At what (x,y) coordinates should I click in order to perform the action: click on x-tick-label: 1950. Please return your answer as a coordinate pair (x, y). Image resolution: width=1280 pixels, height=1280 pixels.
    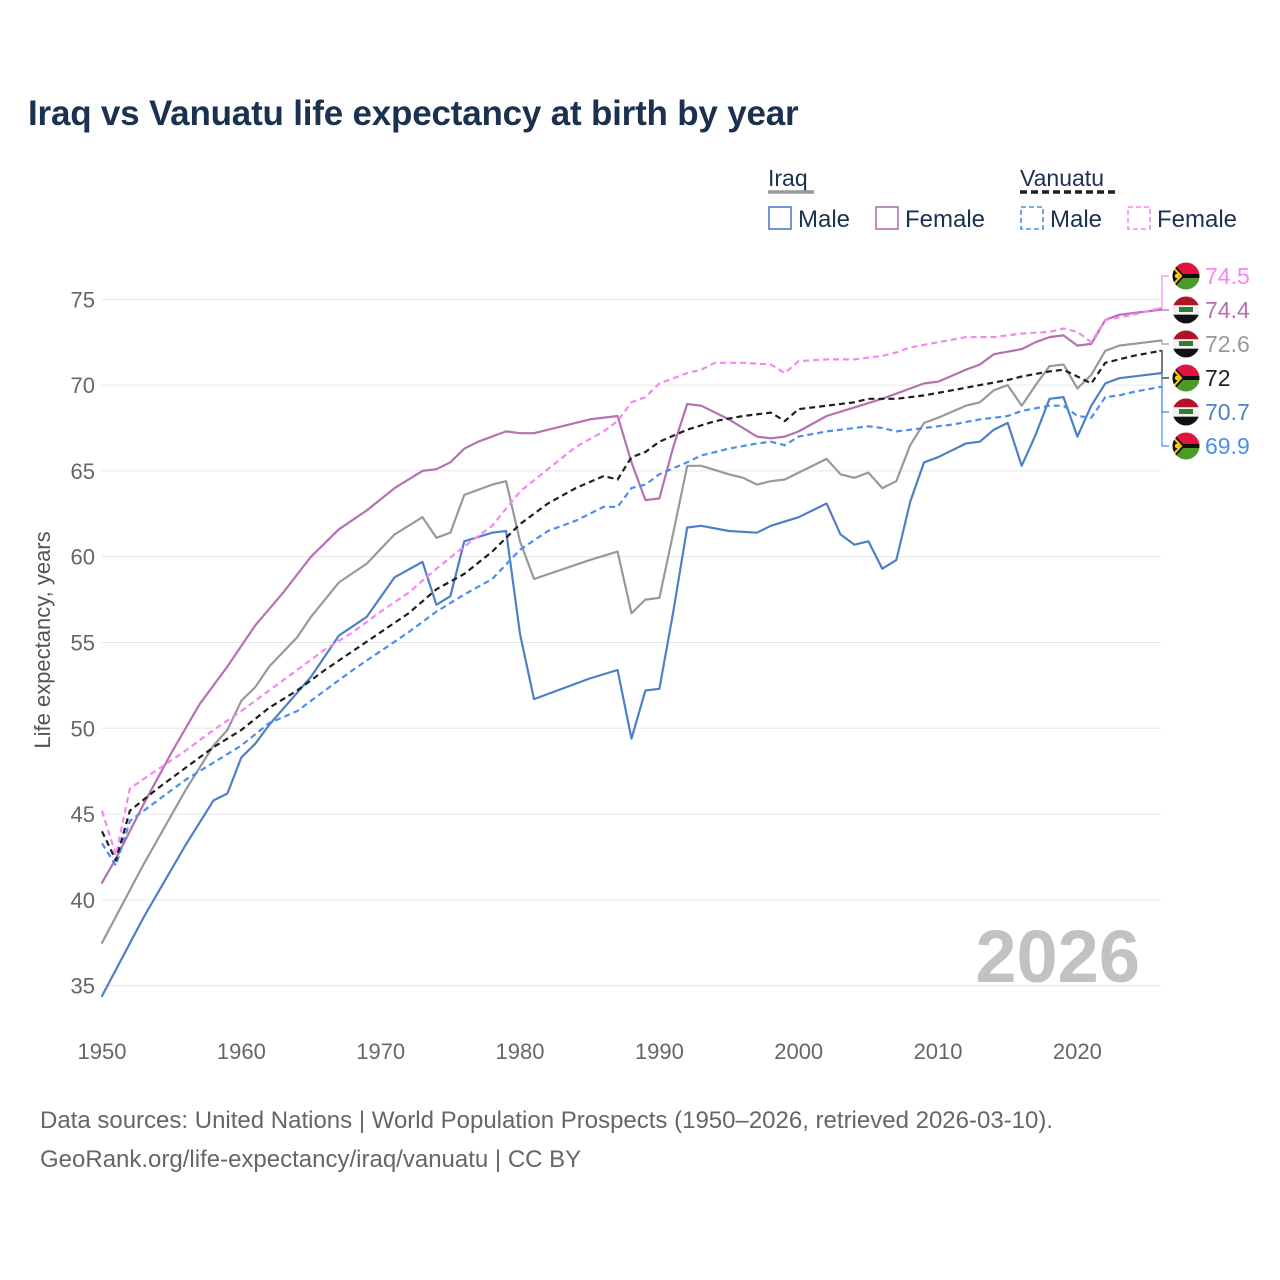
    Looking at the image, I should click on (102, 1051).